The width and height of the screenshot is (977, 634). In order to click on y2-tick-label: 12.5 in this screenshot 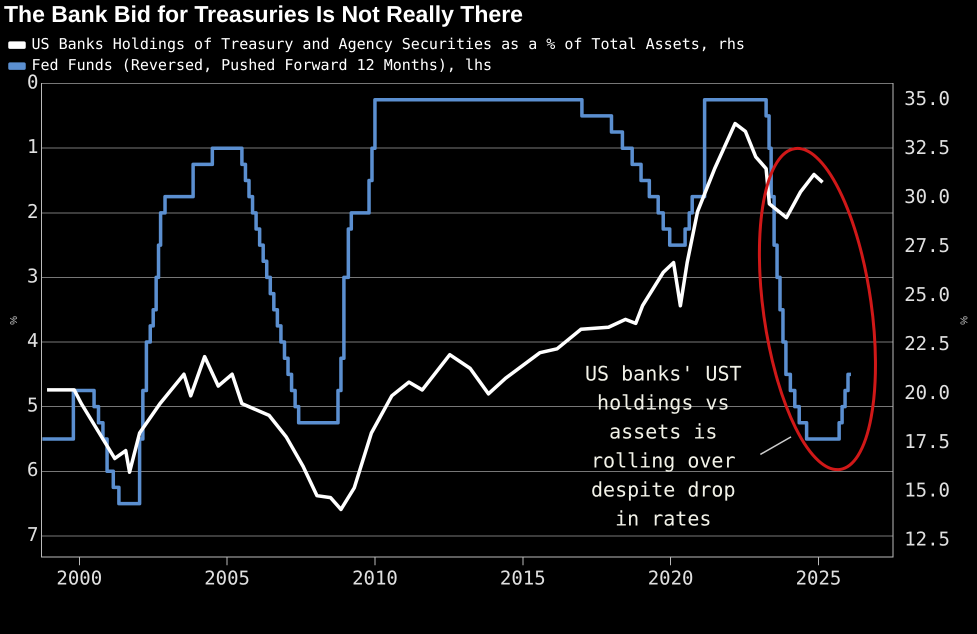, I will do `click(927, 539)`.